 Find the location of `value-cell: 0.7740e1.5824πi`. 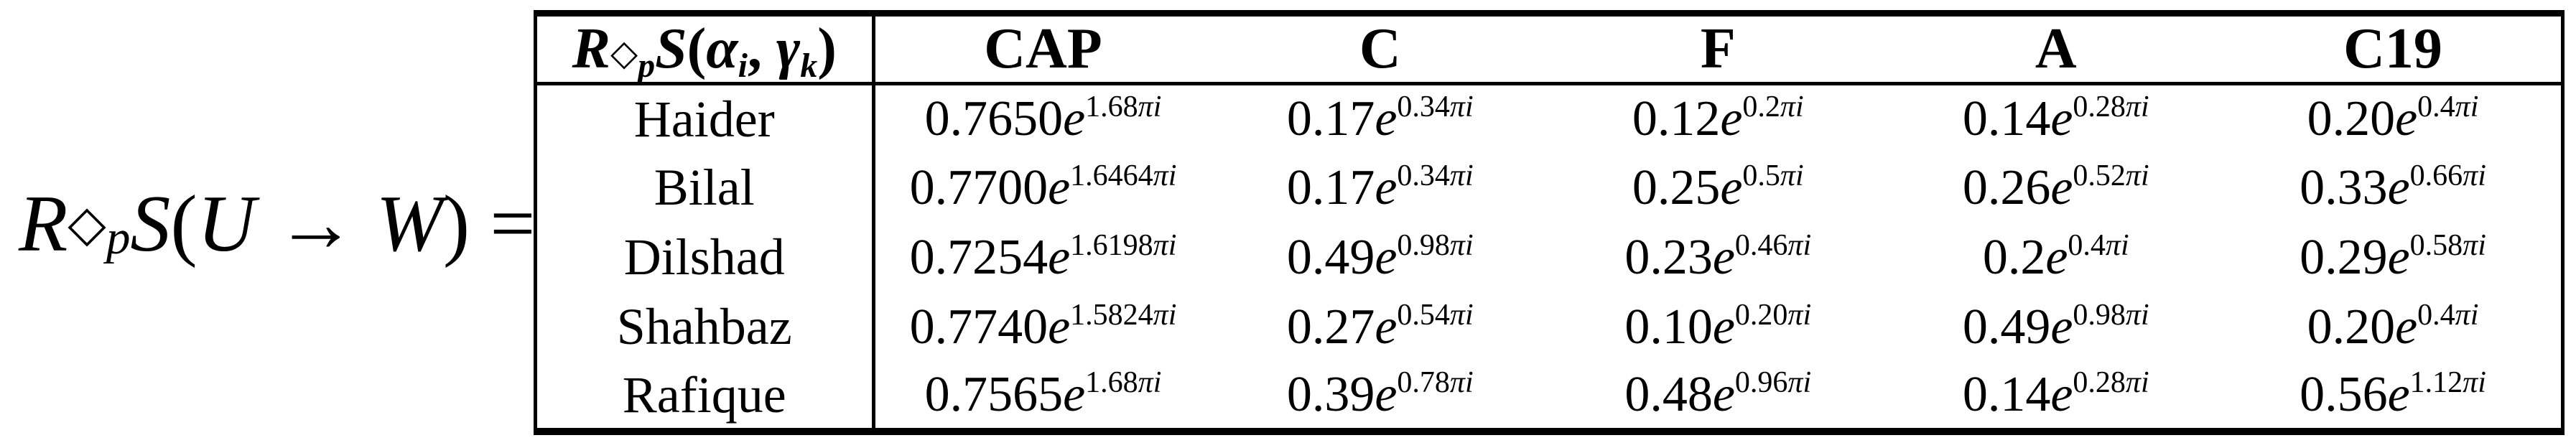

value-cell: 0.7740e1.5824πi is located at coordinates (1043, 326).